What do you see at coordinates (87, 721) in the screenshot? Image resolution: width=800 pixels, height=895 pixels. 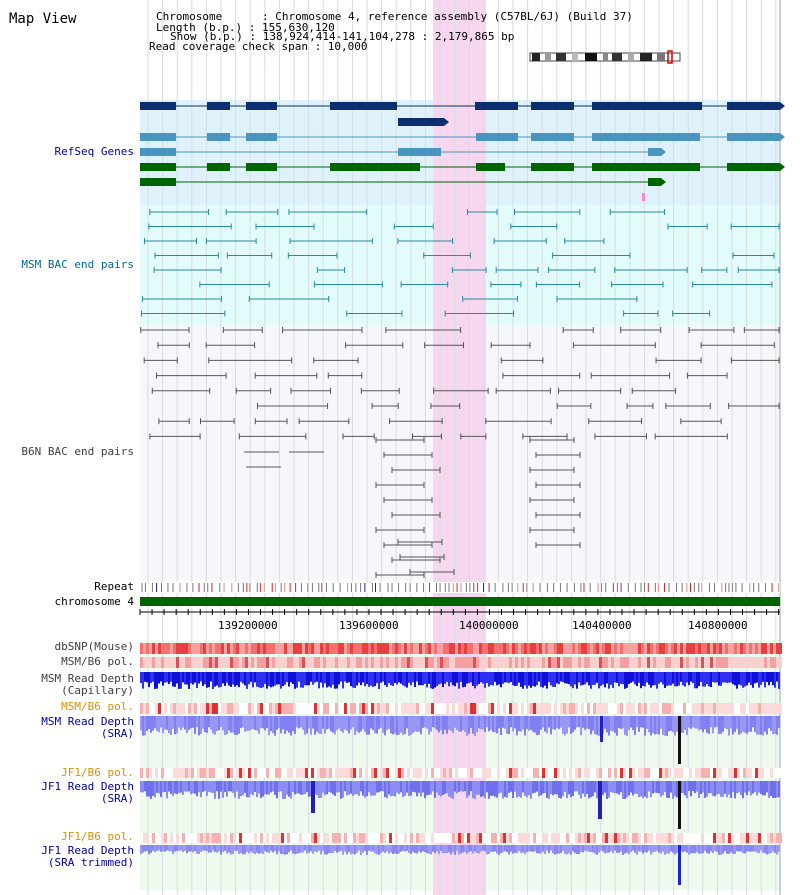 I see `track-label-msm-depth-sra: MSM Read Depth` at bounding box center [87, 721].